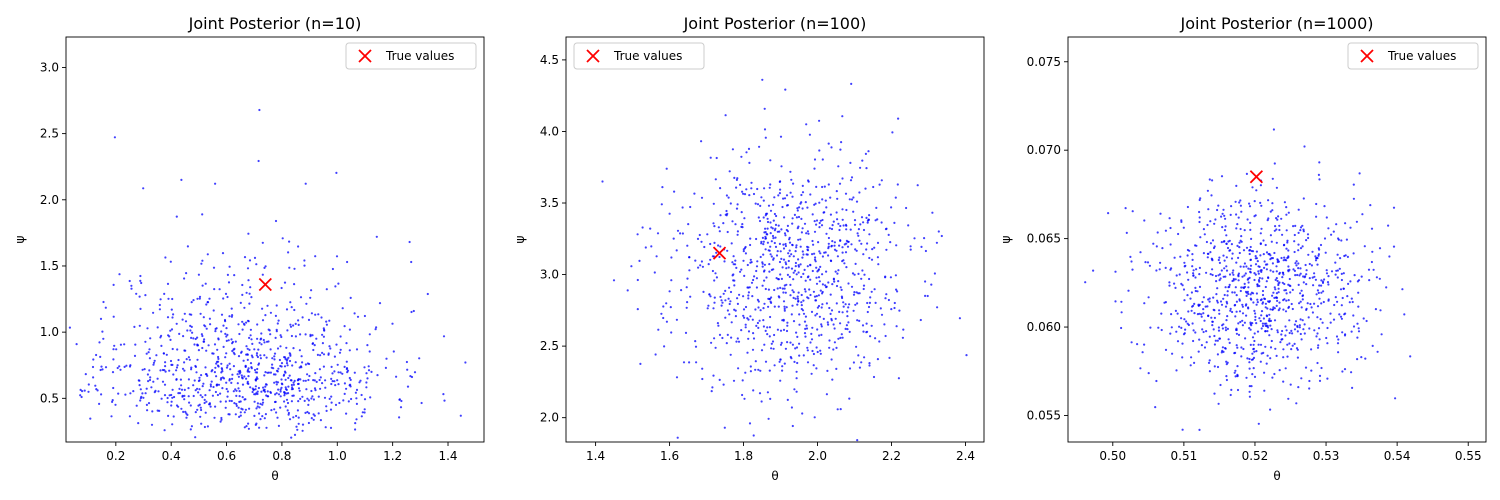 This screenshot has width=1500, height=500. What do you see at coordinates (549, 60) in the screenshot?
I see `y-tick-label: 4.5` at bounding box center [549, 60].